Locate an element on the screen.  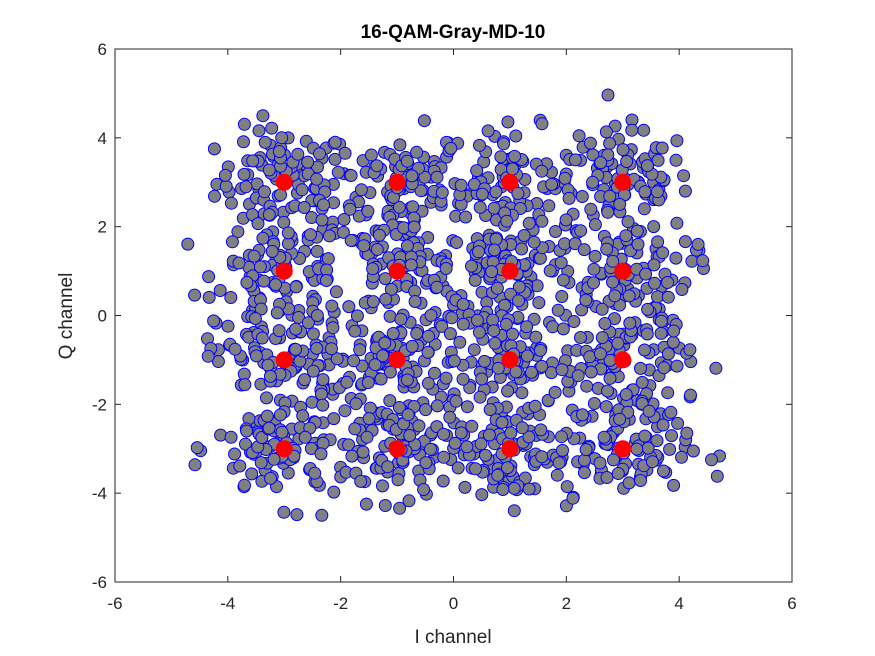
x-tick-label: 6 is located at coordinates (791, 603).